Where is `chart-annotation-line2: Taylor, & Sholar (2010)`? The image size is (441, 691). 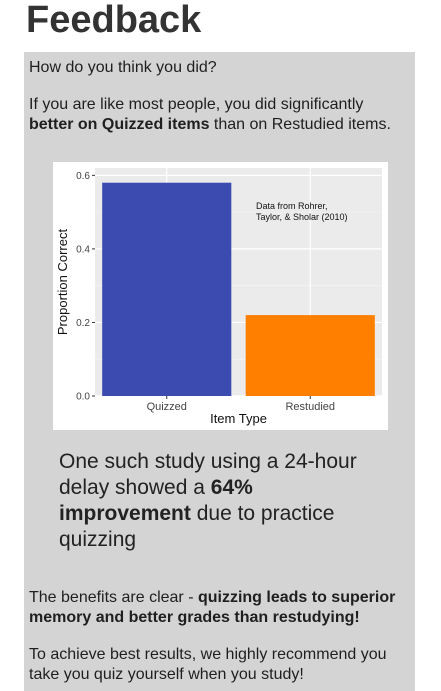
chart-annotation-line2: Taylor, & Sholar (2010) is located at coordinates (302, 217).